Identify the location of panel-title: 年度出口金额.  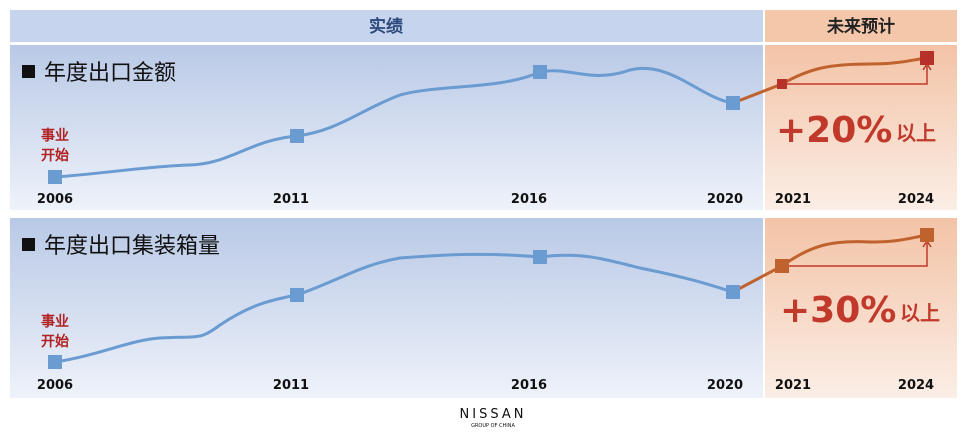
(110, 73).